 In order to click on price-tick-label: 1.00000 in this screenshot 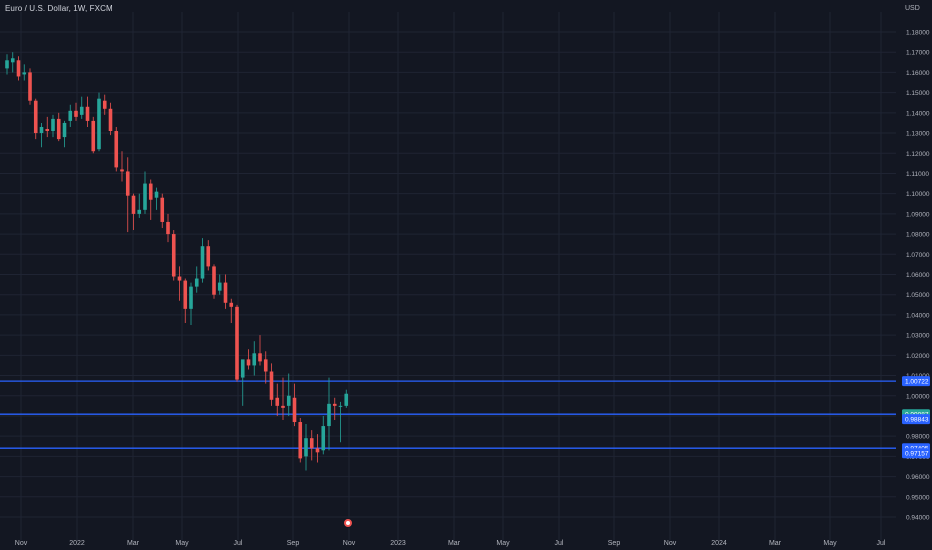, I will do `click(918, 396)`.